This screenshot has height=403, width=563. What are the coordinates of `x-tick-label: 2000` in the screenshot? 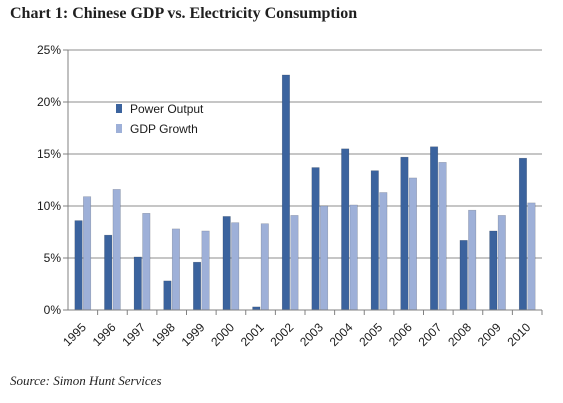 It's located at (222, 334).